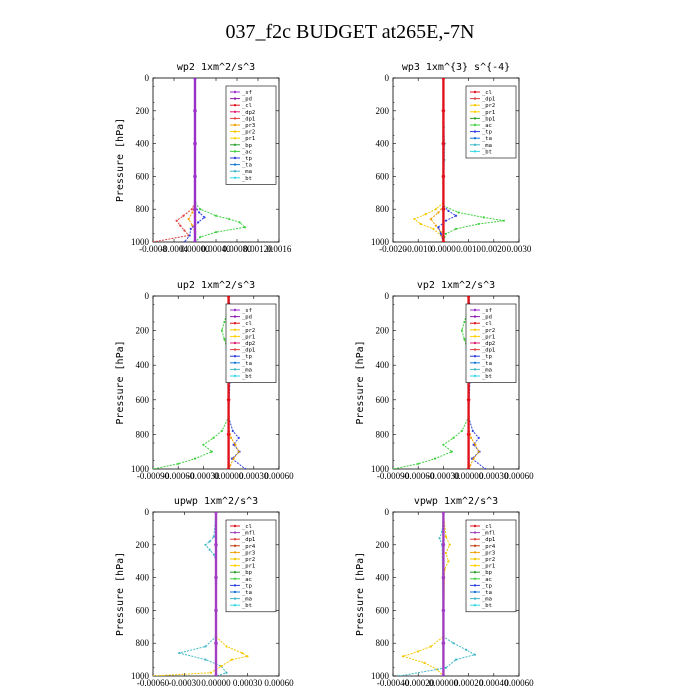  Describe the element at coordinates (487, 573) in the screenshot. I see `legend-entry: _bp` at that location.